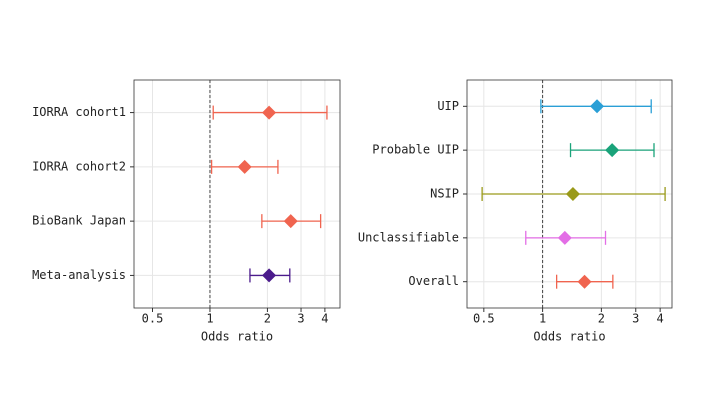  I want to click on y-tick-label: IORRA cohort2, so click(79, 166).